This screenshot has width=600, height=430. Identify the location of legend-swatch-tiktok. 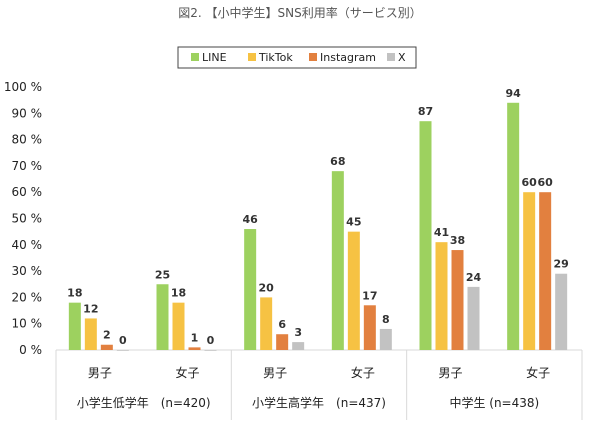
(252, 57).